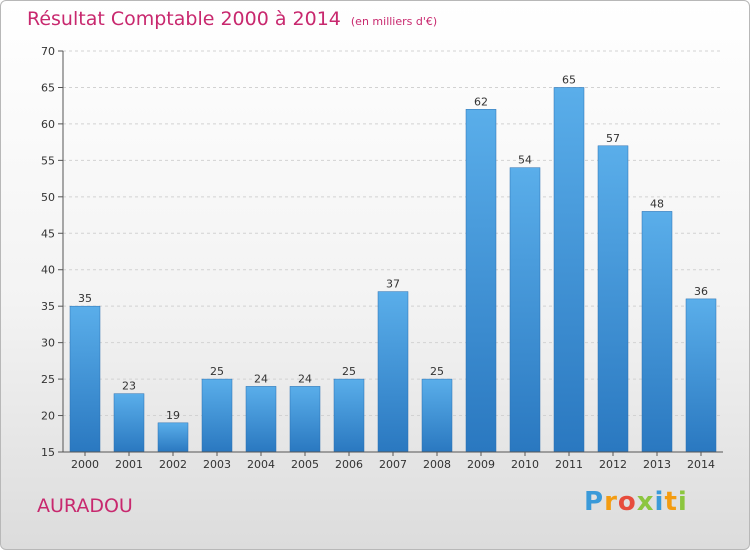 This screenshot has height=550, width=750. What do you see at coordinates (48, 124) in the screenshot?
I see `y-tick-label: 60` at bounding box center [48, 124].